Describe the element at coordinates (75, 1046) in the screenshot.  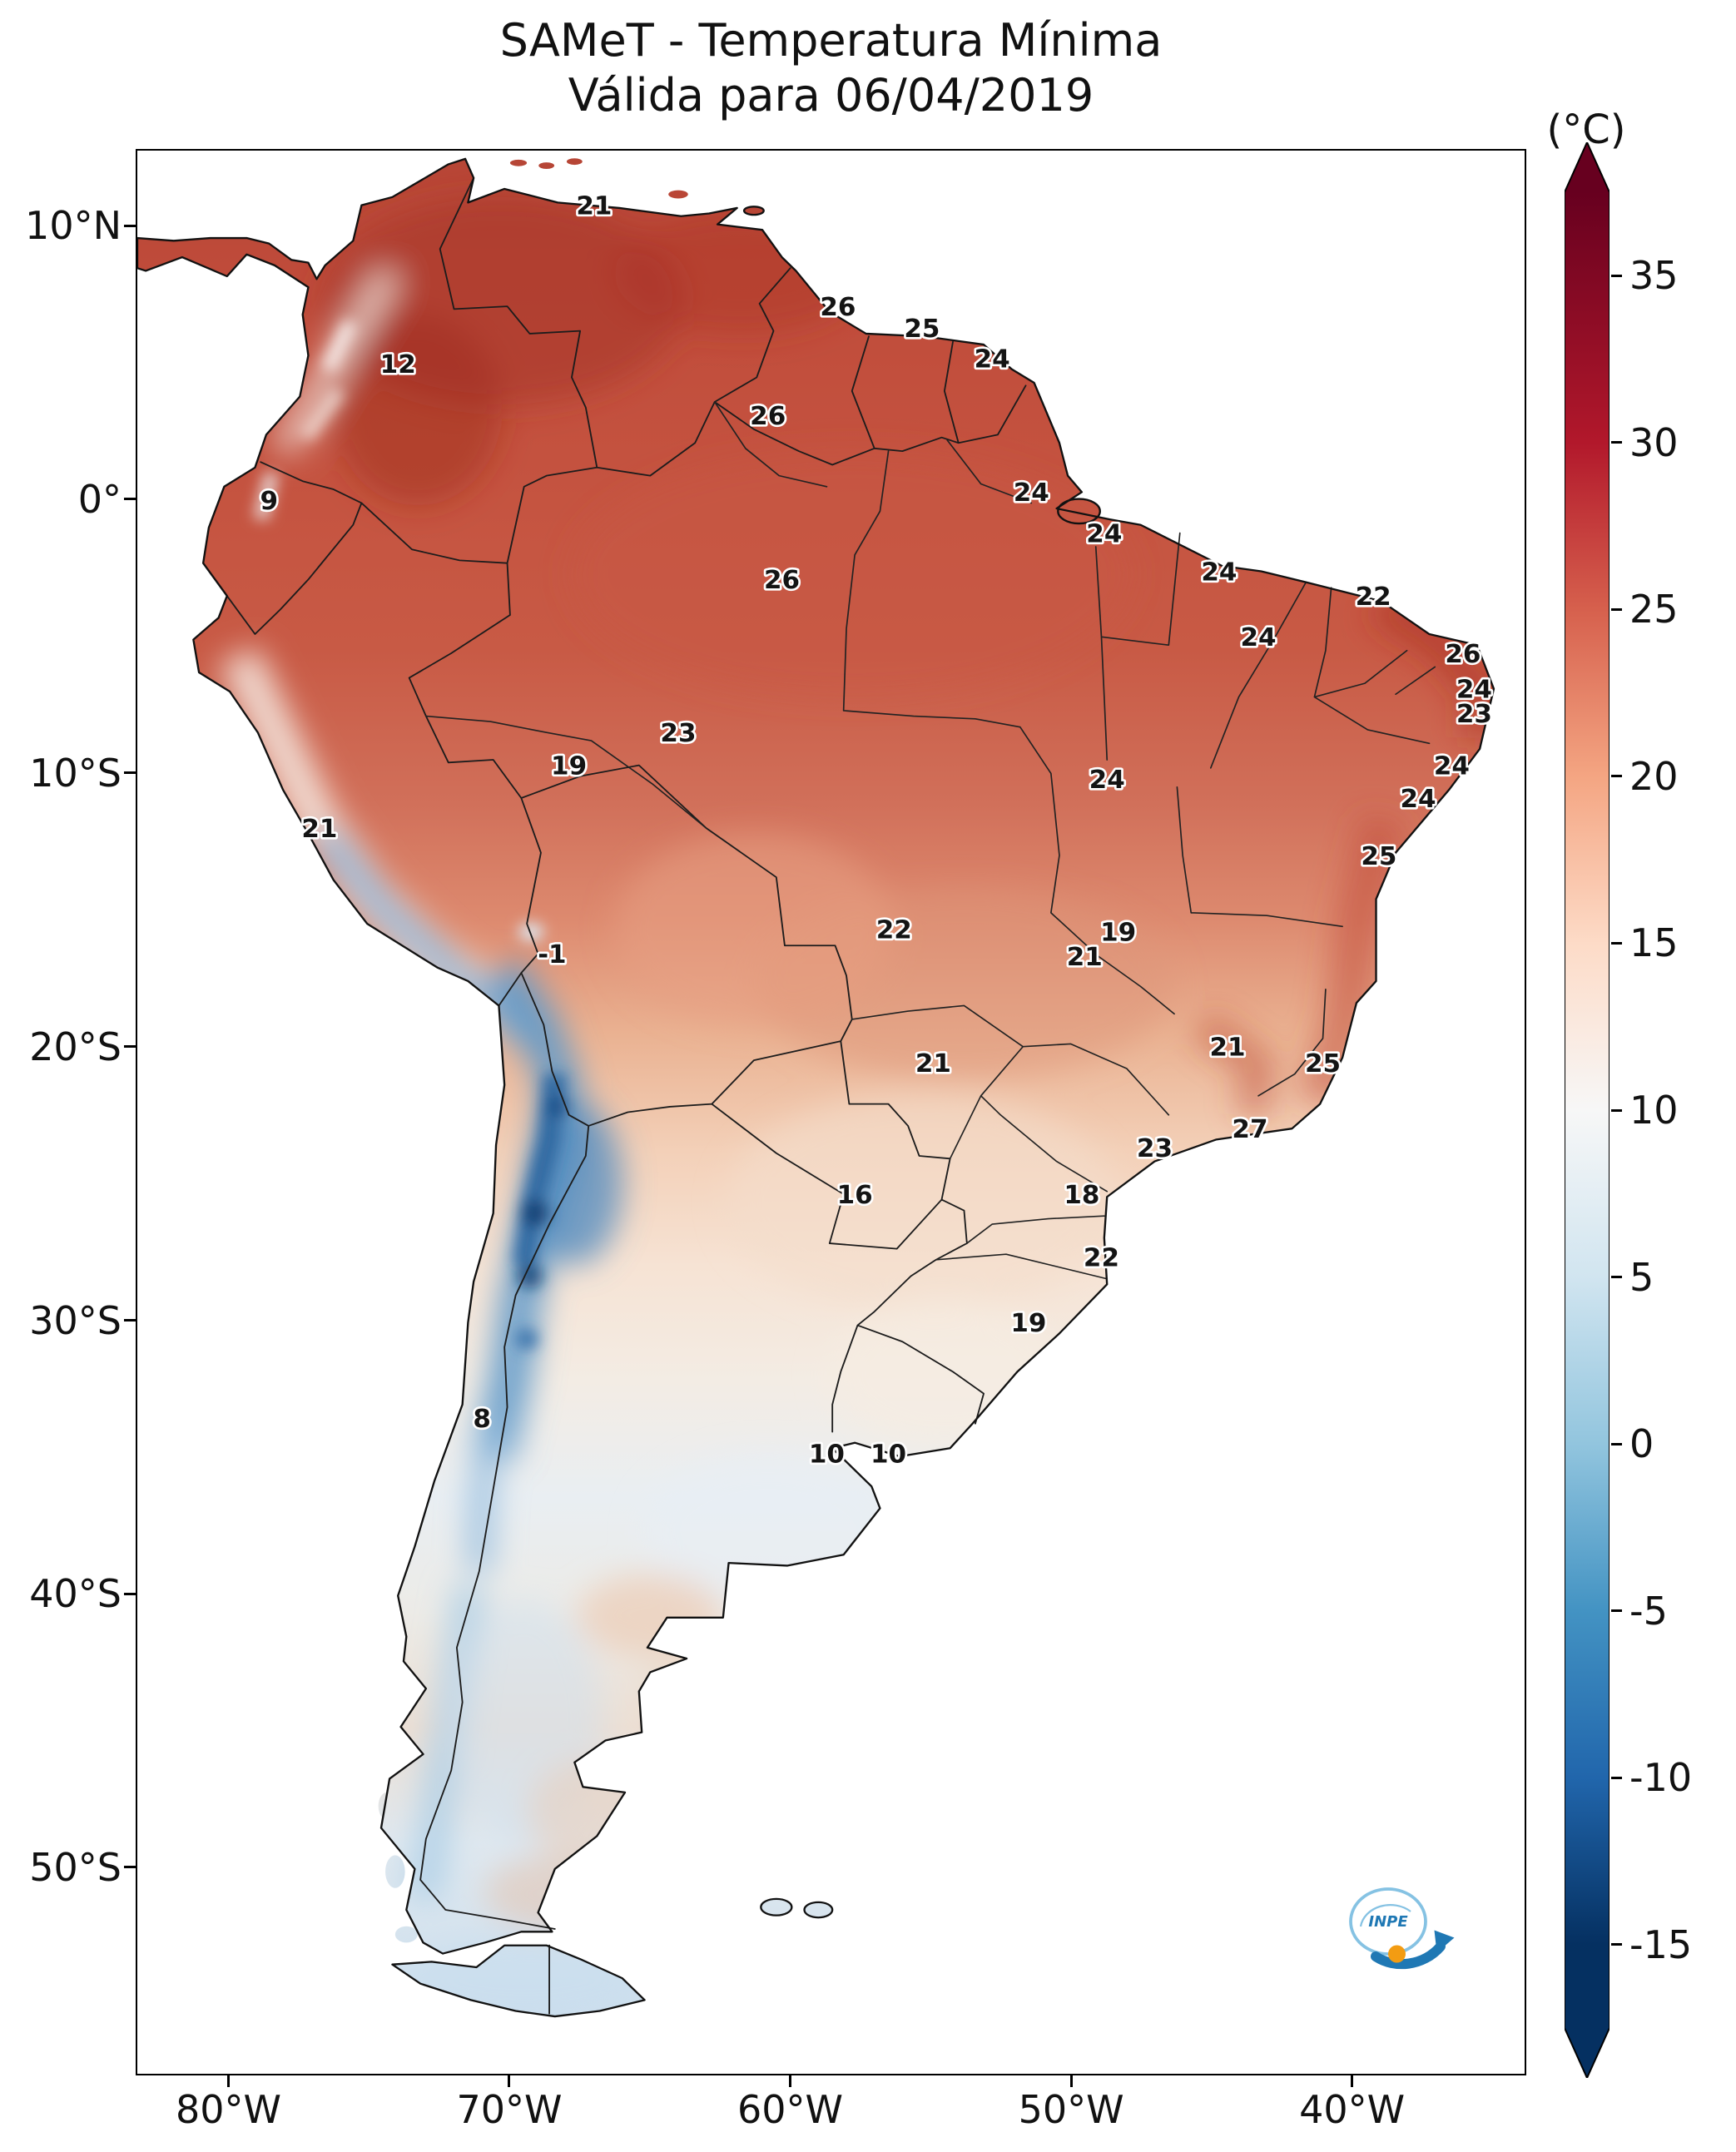
I see `y-axis-tick-label: 20°S` at that location.